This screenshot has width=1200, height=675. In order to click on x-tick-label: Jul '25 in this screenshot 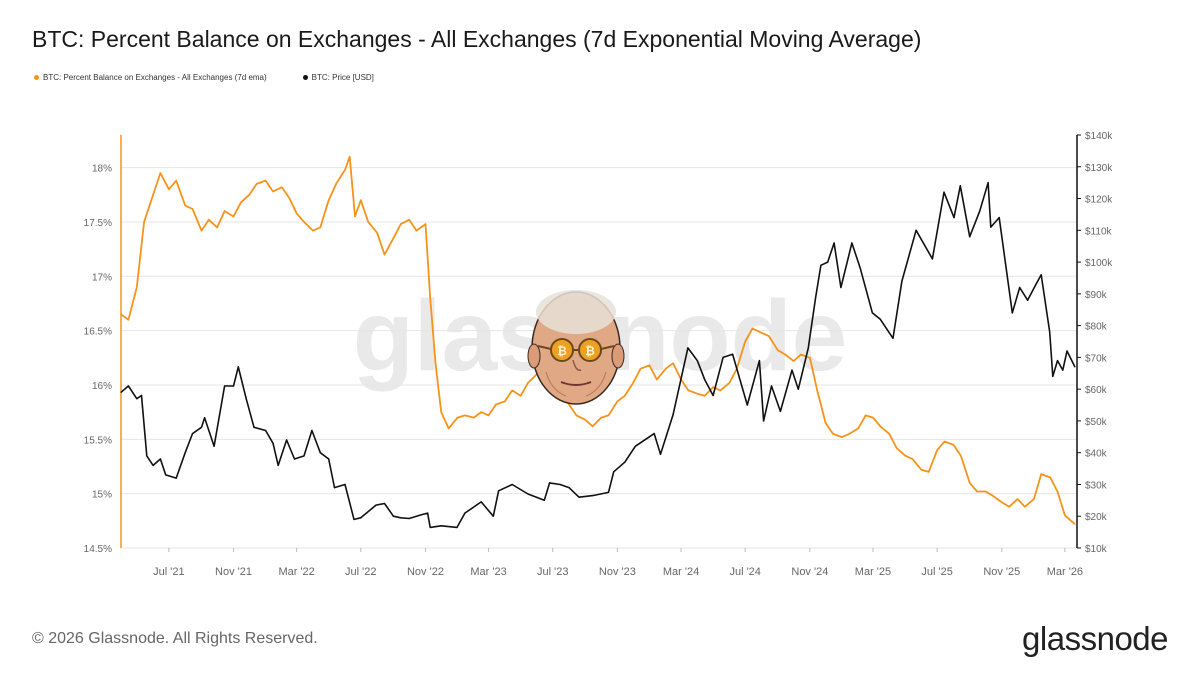, I will do `click(936, 572)`.